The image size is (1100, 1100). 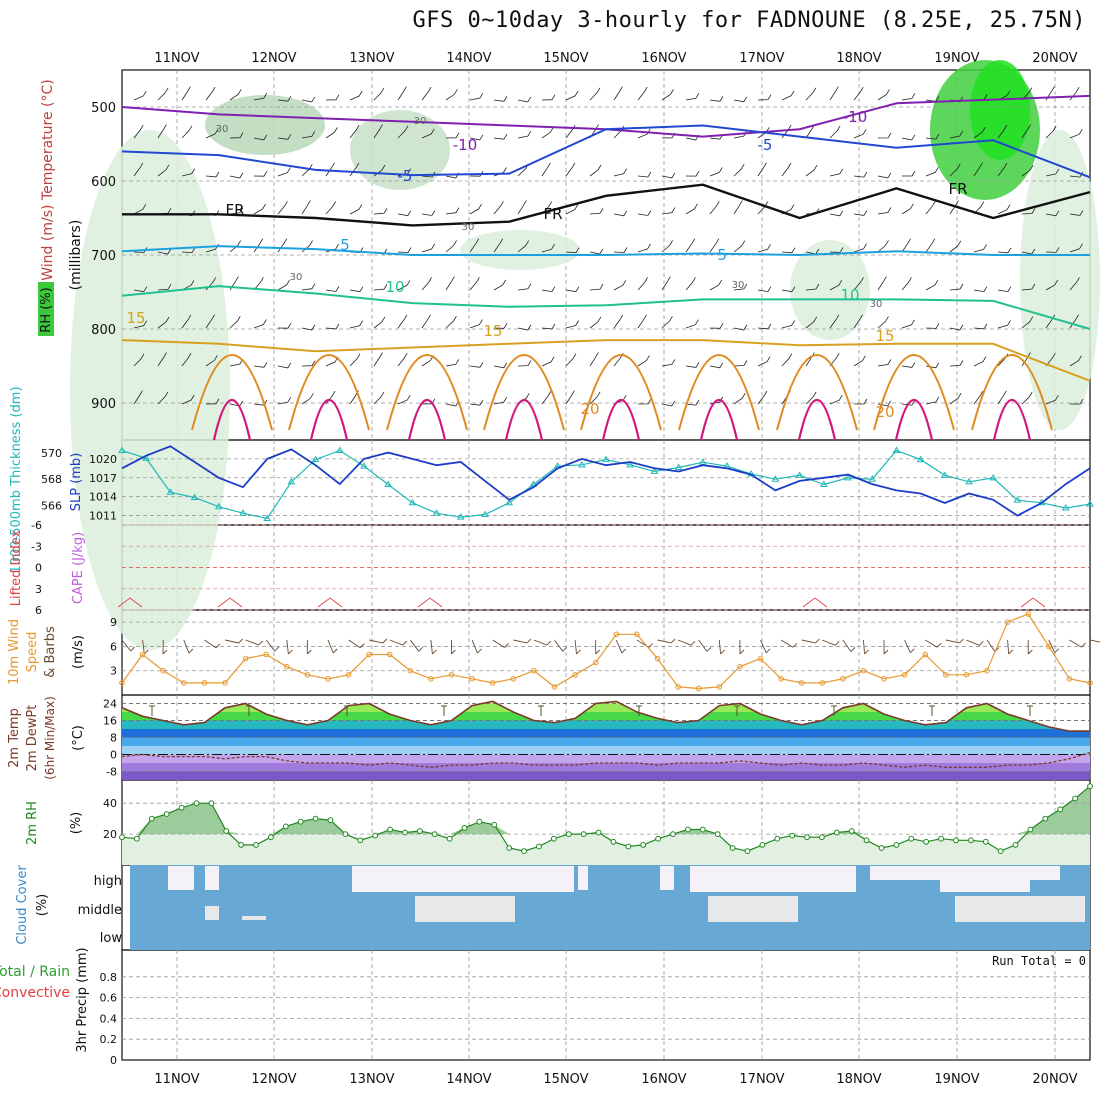 What do you see at coordinates (38, 568) in the screenshot?
I see `lifted-tick-label: 0` at bounding box center [38, 568].